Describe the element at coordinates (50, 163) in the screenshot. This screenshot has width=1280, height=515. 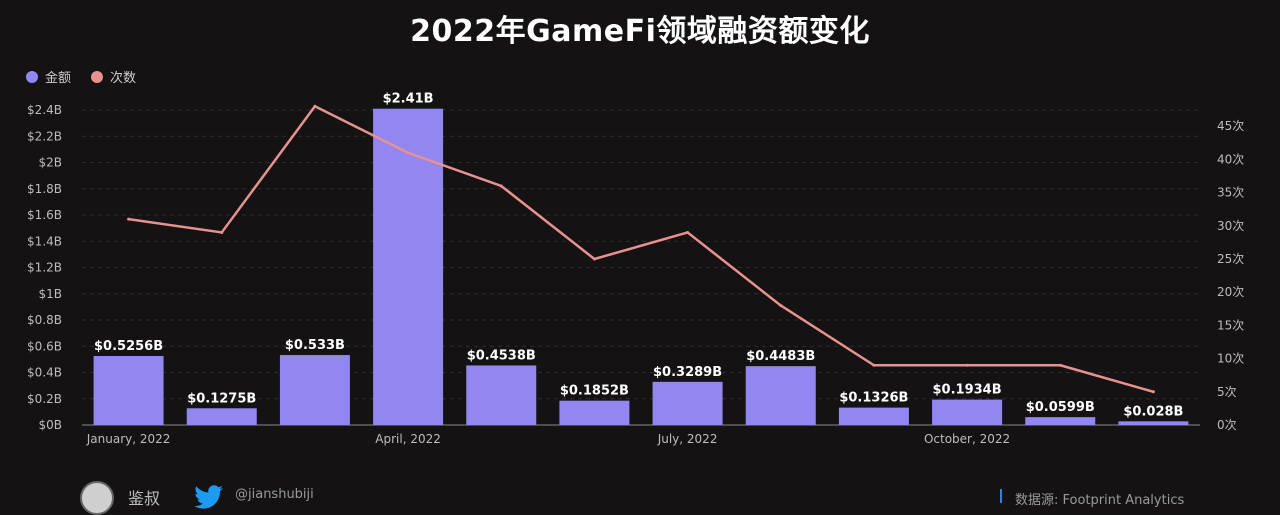
I see `y-left-tick-label: $2B` at that location.